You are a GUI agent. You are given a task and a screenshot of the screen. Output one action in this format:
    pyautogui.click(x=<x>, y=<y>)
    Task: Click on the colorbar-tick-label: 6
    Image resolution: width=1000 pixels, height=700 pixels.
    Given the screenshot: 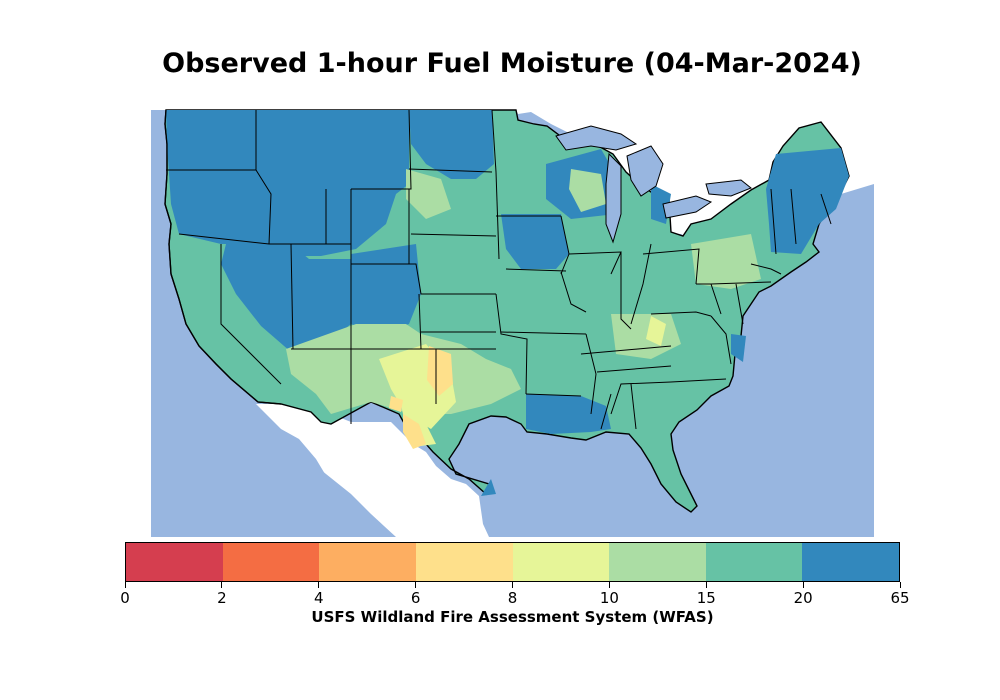 What is the action you would take?
    pyautogui.click(x=415, y=598)
    